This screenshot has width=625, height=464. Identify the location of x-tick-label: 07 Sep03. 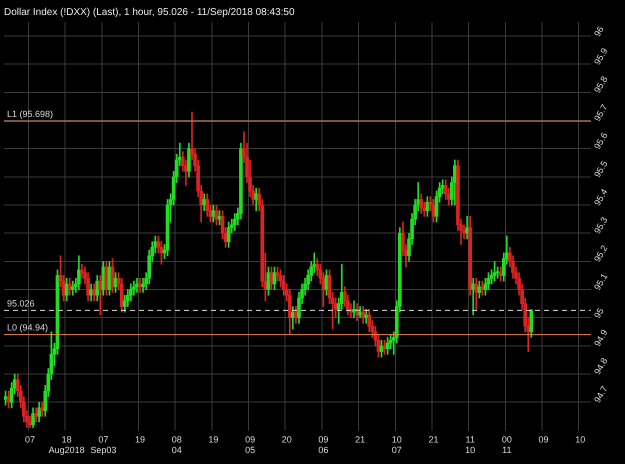
(103, 445).